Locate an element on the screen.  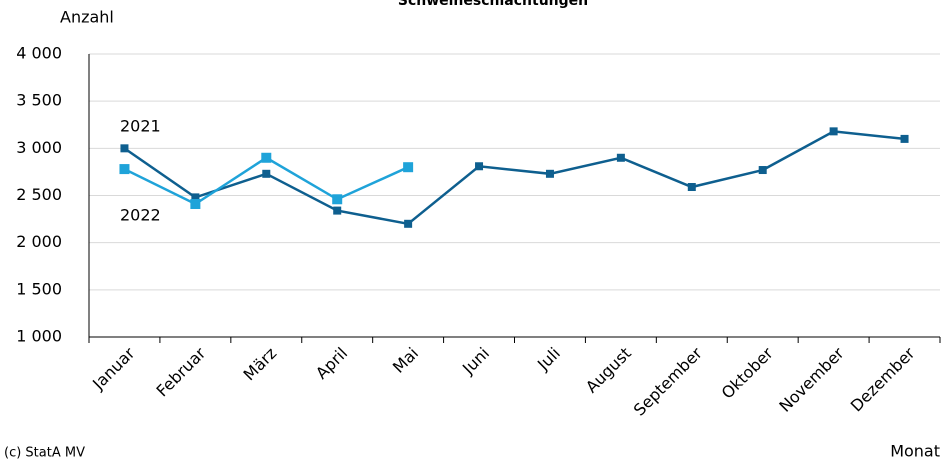
series-label: 2022 is located at coordinates (140, 215).